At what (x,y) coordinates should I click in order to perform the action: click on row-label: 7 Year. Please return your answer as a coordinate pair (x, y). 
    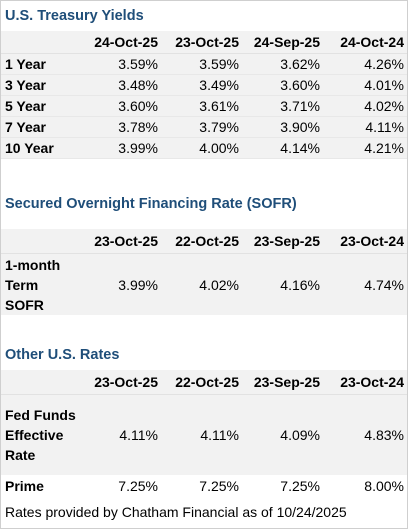
    Looking at the image, I should click on (41, 127).